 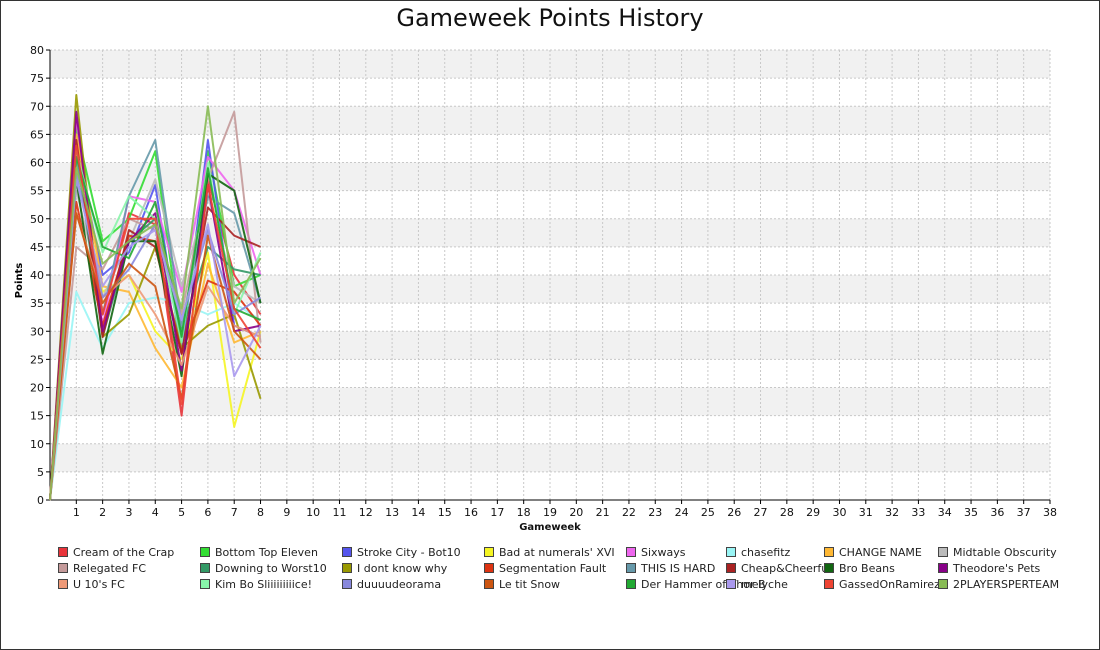 I want to click on legend-label: THIS IS HARD, so click(x=678, y=568).